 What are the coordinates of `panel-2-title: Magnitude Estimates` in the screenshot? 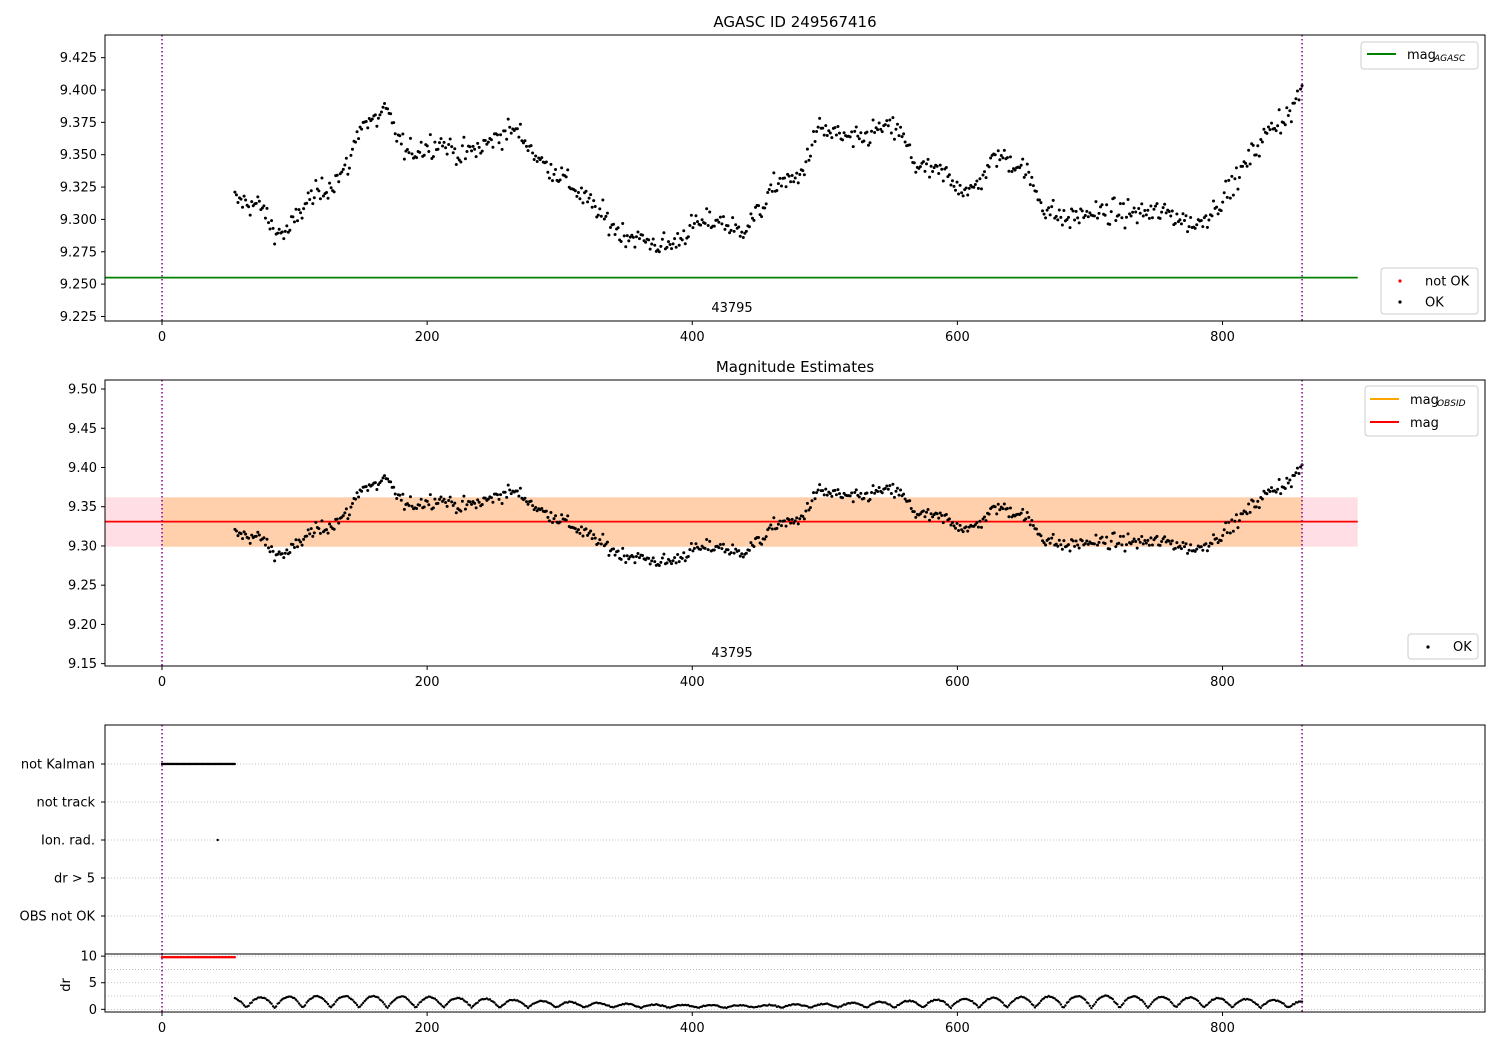 It's located at (795, 367).